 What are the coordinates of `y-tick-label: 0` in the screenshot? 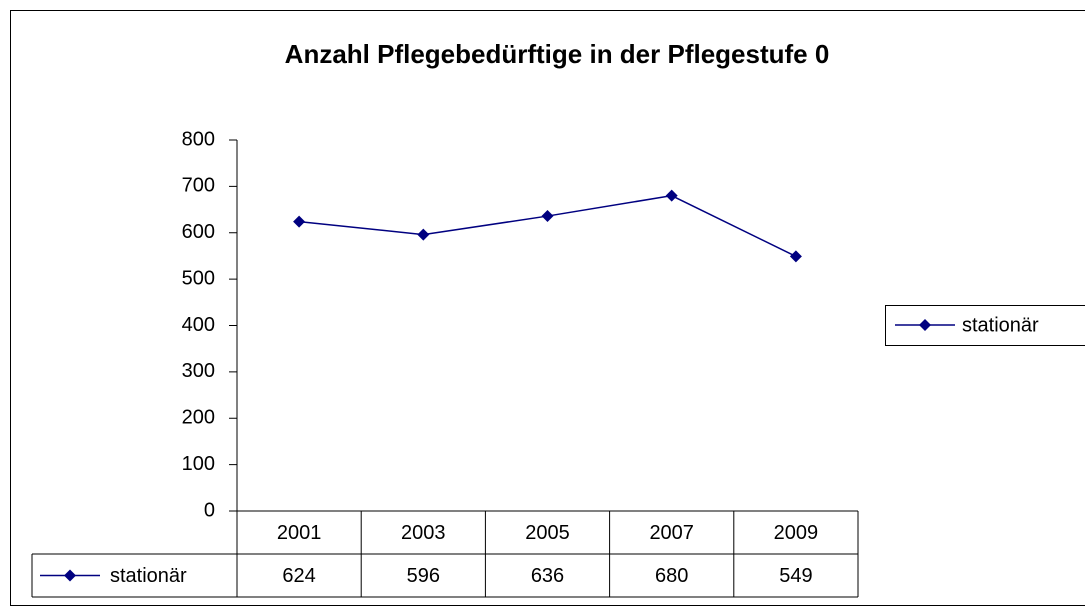 It's located at (209, 510).